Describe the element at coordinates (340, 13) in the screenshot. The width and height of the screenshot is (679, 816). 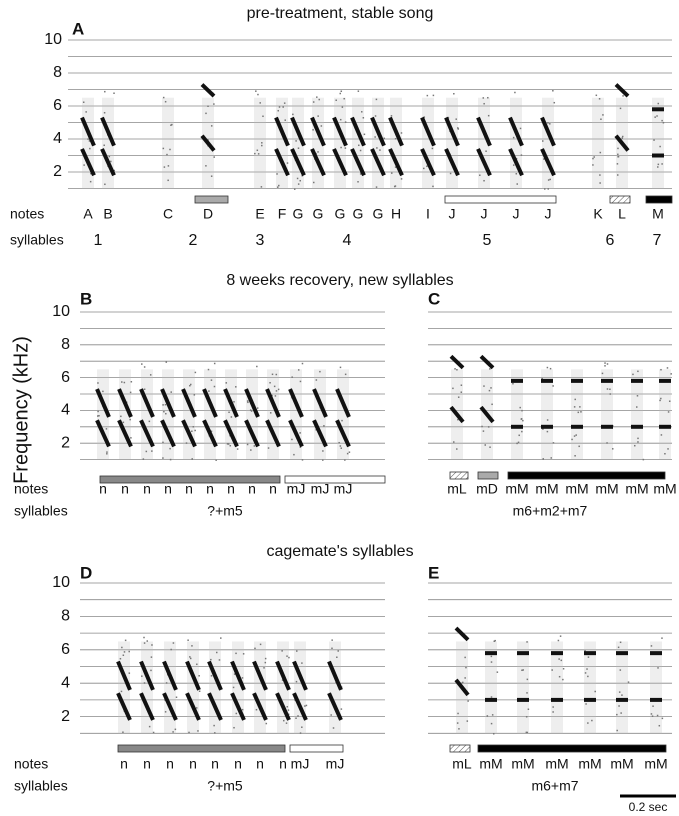
I see `section-title: pre-treatment, stable song` at that location.